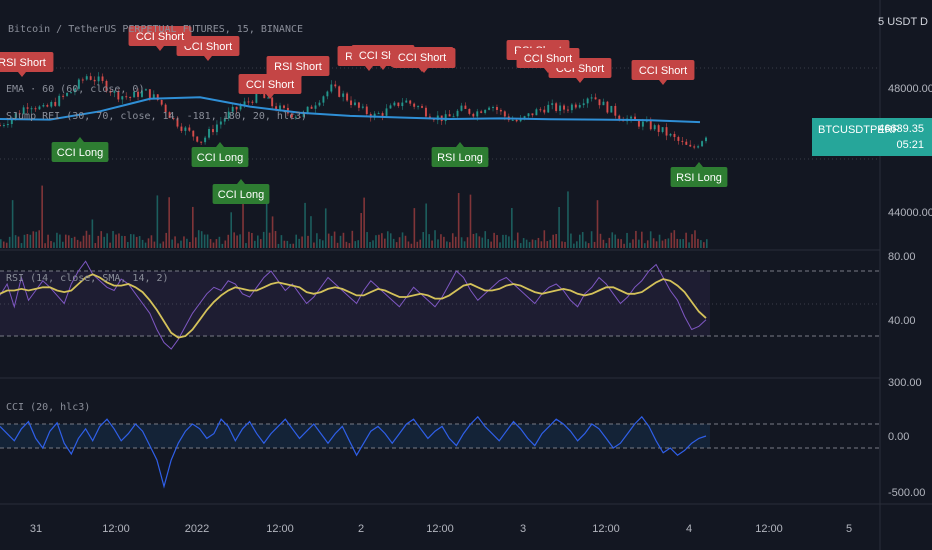  What do you see at coordinates (354, 216) in the screenshot?
I see `volume-bars` at bounding box center [354, 216].